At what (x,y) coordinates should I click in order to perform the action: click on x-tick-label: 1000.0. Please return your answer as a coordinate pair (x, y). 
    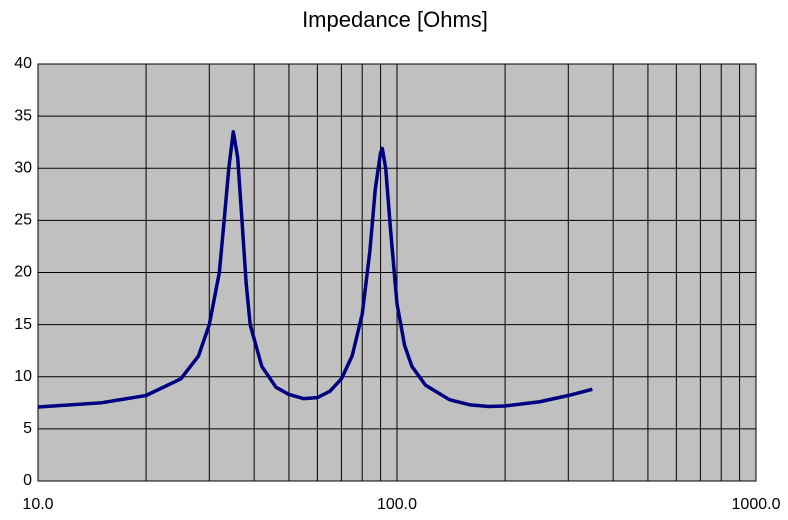
    Looking at the image, I should click on (756, 504).